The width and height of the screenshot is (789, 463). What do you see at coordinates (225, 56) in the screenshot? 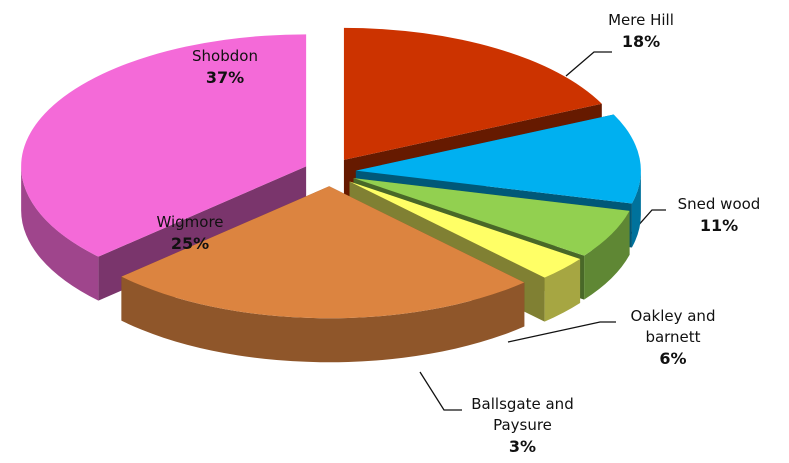
I see `label-name: Shobdon` at bounding box center [225, 56].